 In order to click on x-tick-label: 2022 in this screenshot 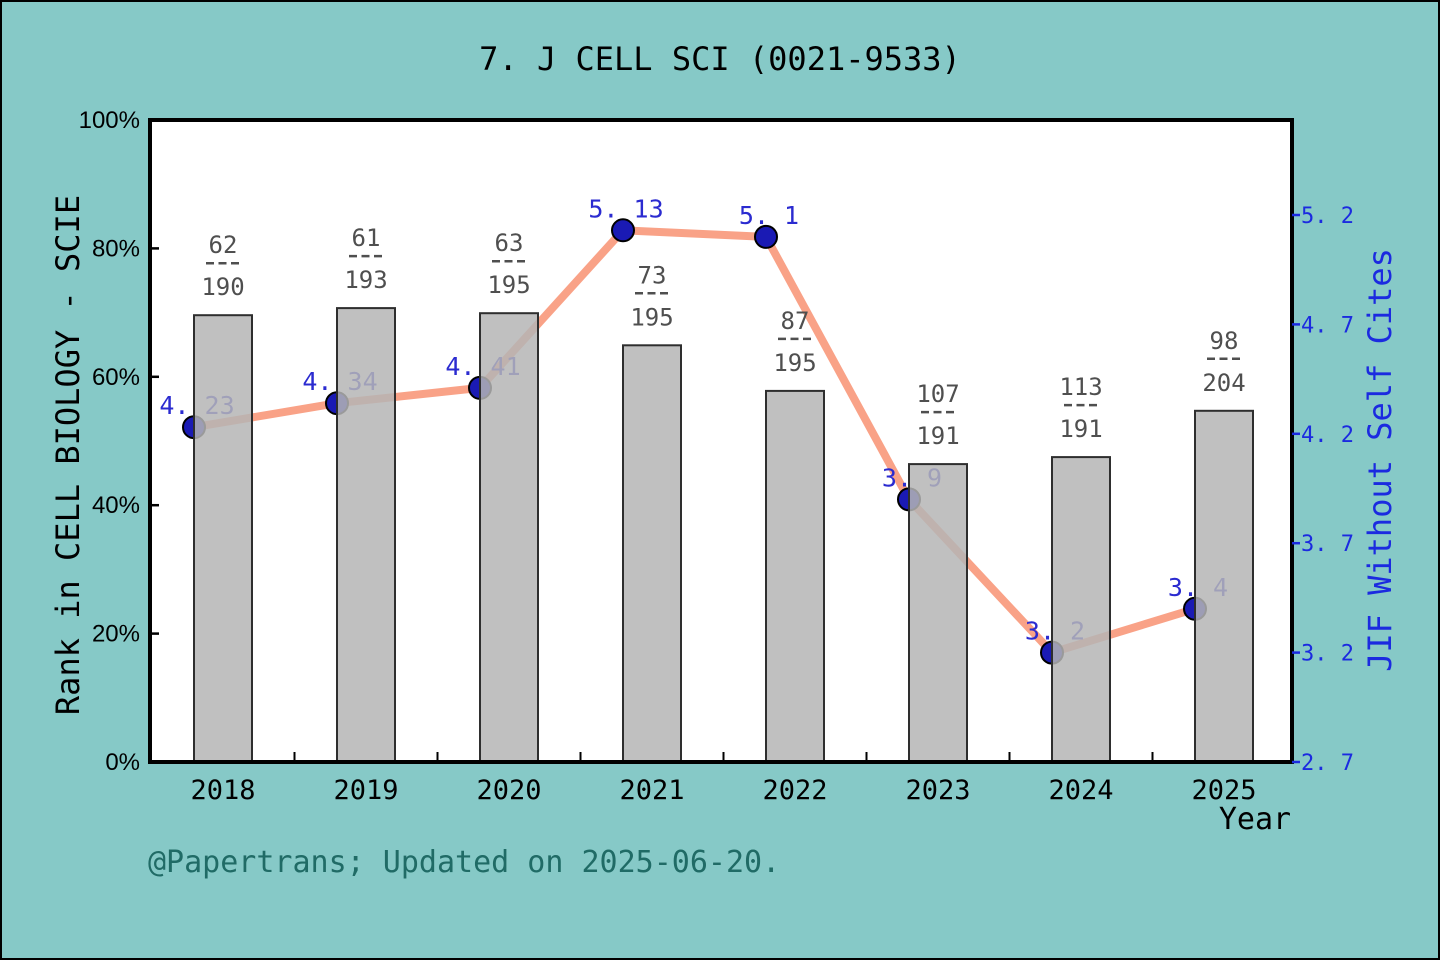, I will do `click(794, 790)`.